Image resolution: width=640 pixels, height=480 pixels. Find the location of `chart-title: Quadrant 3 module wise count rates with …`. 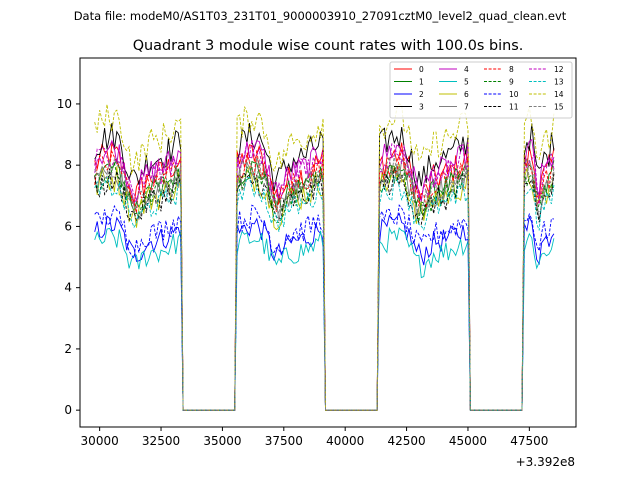

chart-title: Quadrant 3 module wise count rates with … is located at coordinates (328, 46).